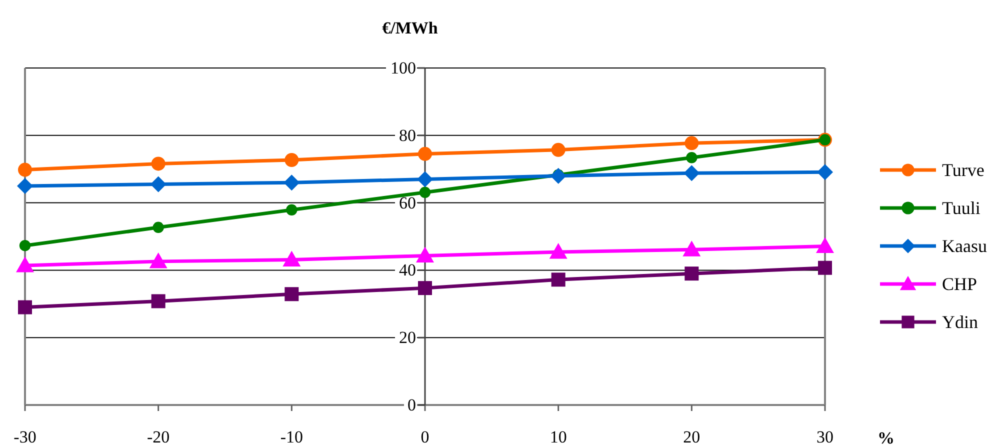 The height and width of the screenshot is (447, 1000). Describe the element at coordinates (407, 135) in the screenshot. I see `y-tick-label: 80` at that location.